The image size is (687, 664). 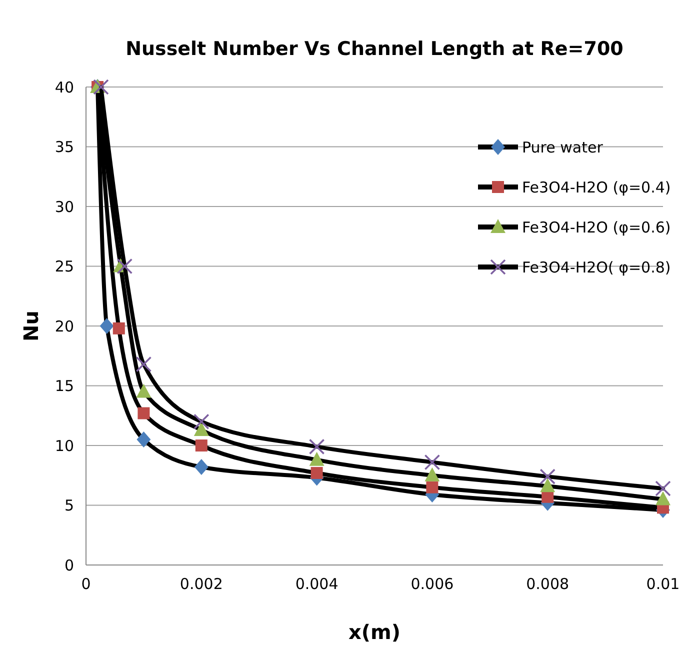 What do you see at coordinates (64, 147) in the screenshot?
I see `y-tick-label: 35` at bounding box center [64, 147].